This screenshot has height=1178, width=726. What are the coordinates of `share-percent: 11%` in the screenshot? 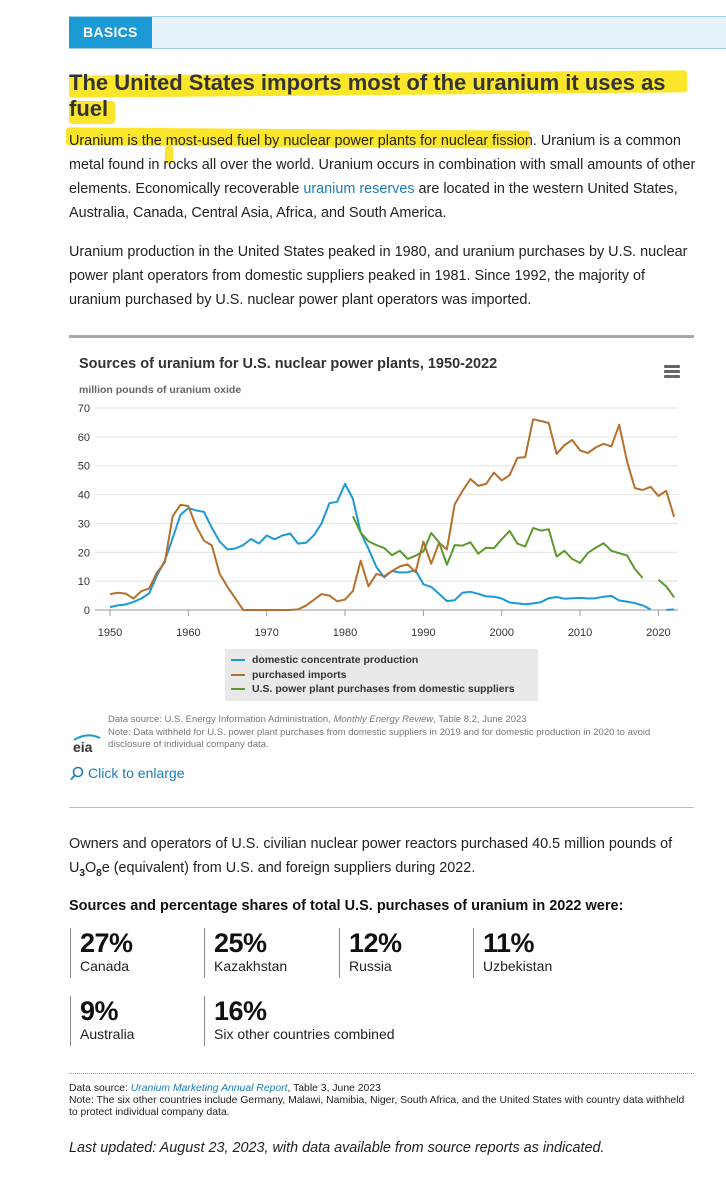 It's located at (509, 943).